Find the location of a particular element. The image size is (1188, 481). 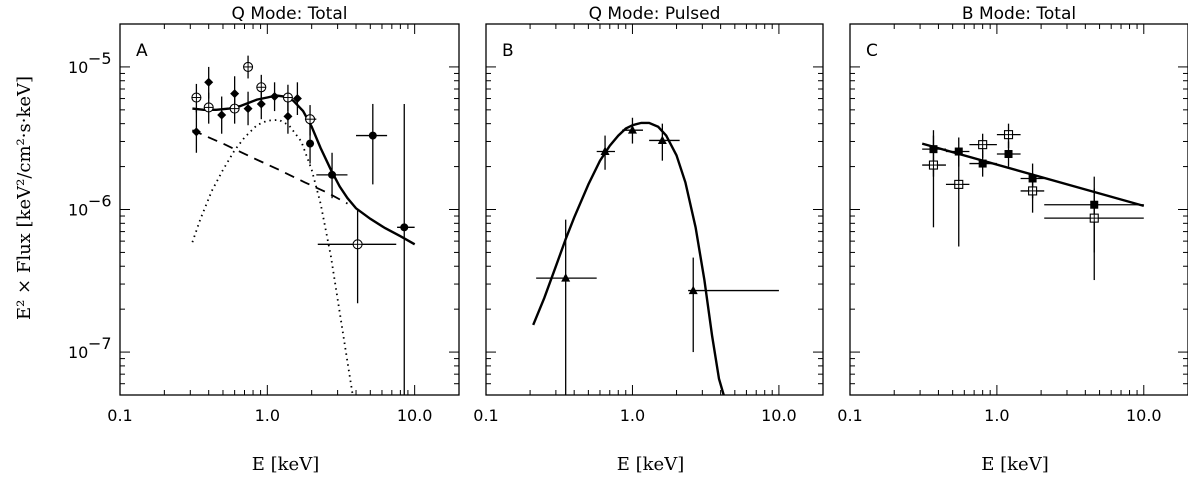

panel-label: C is located at coordinates (872, 51).